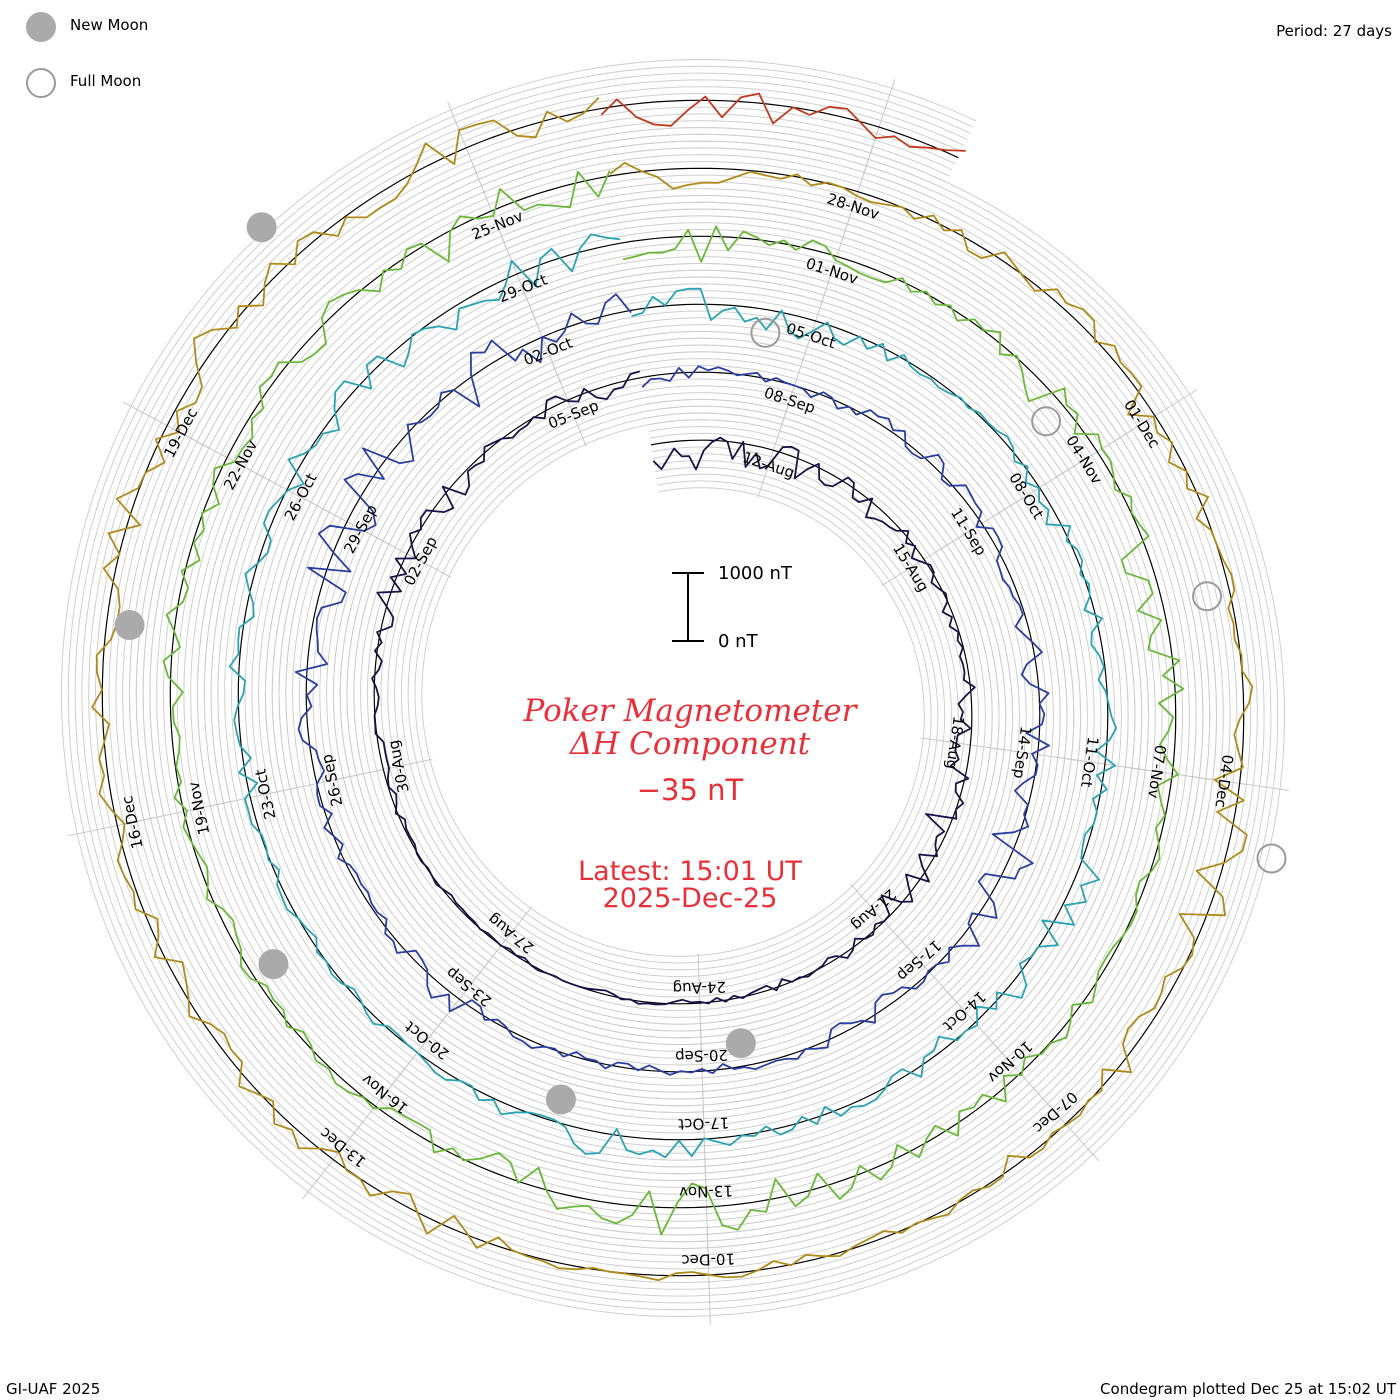 Image resolution: width=1400 pixels, height=1400 pixels. What do you see at coordinates (265, 794) in the screenshot?
I see `date-label: 23-Oct` at bounding box center [265, 794].